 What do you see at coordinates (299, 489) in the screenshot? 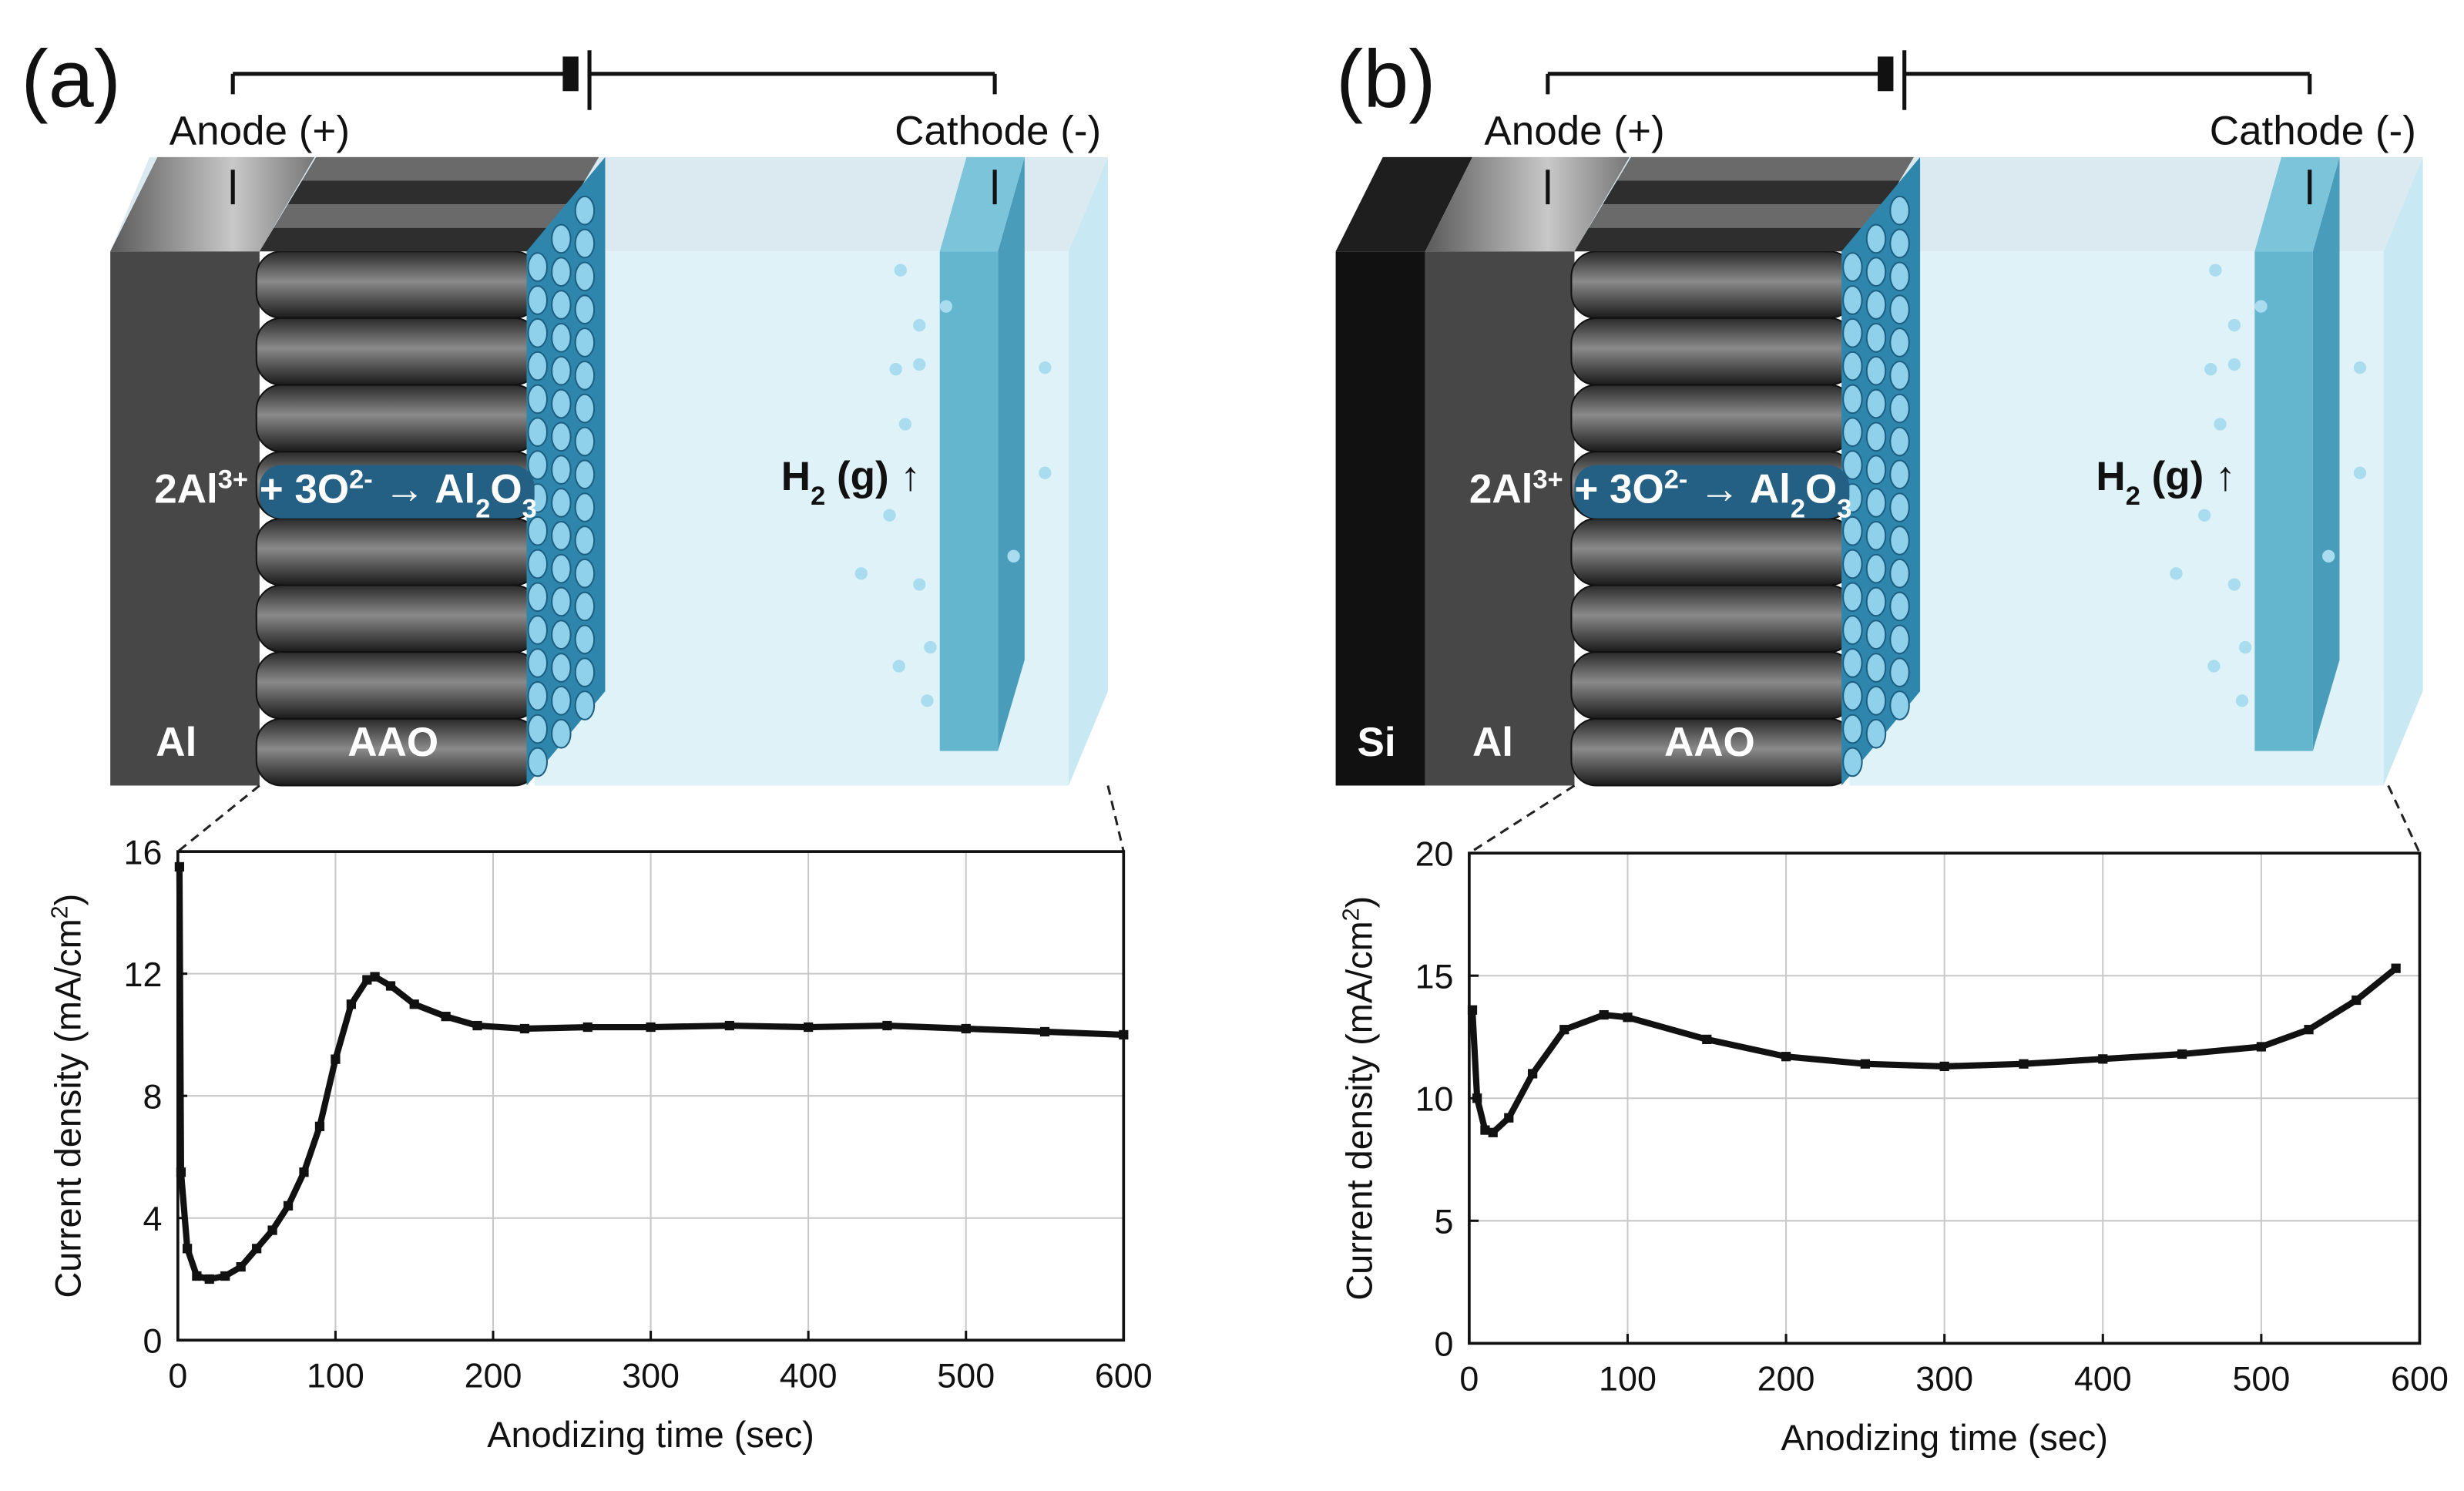
I see `reaction-label-part: + 3O` at bounding box center [299, 489].